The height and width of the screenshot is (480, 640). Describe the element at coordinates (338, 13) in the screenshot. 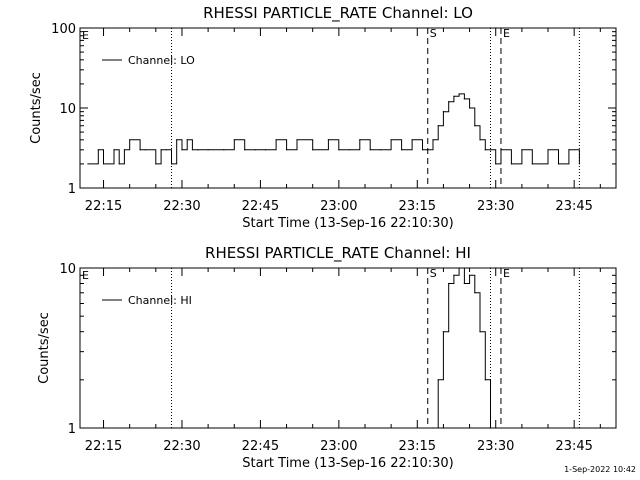

I see `panel-1-chart-title: RHESSI PARTICLE_RATE Channel: LO` at that location.